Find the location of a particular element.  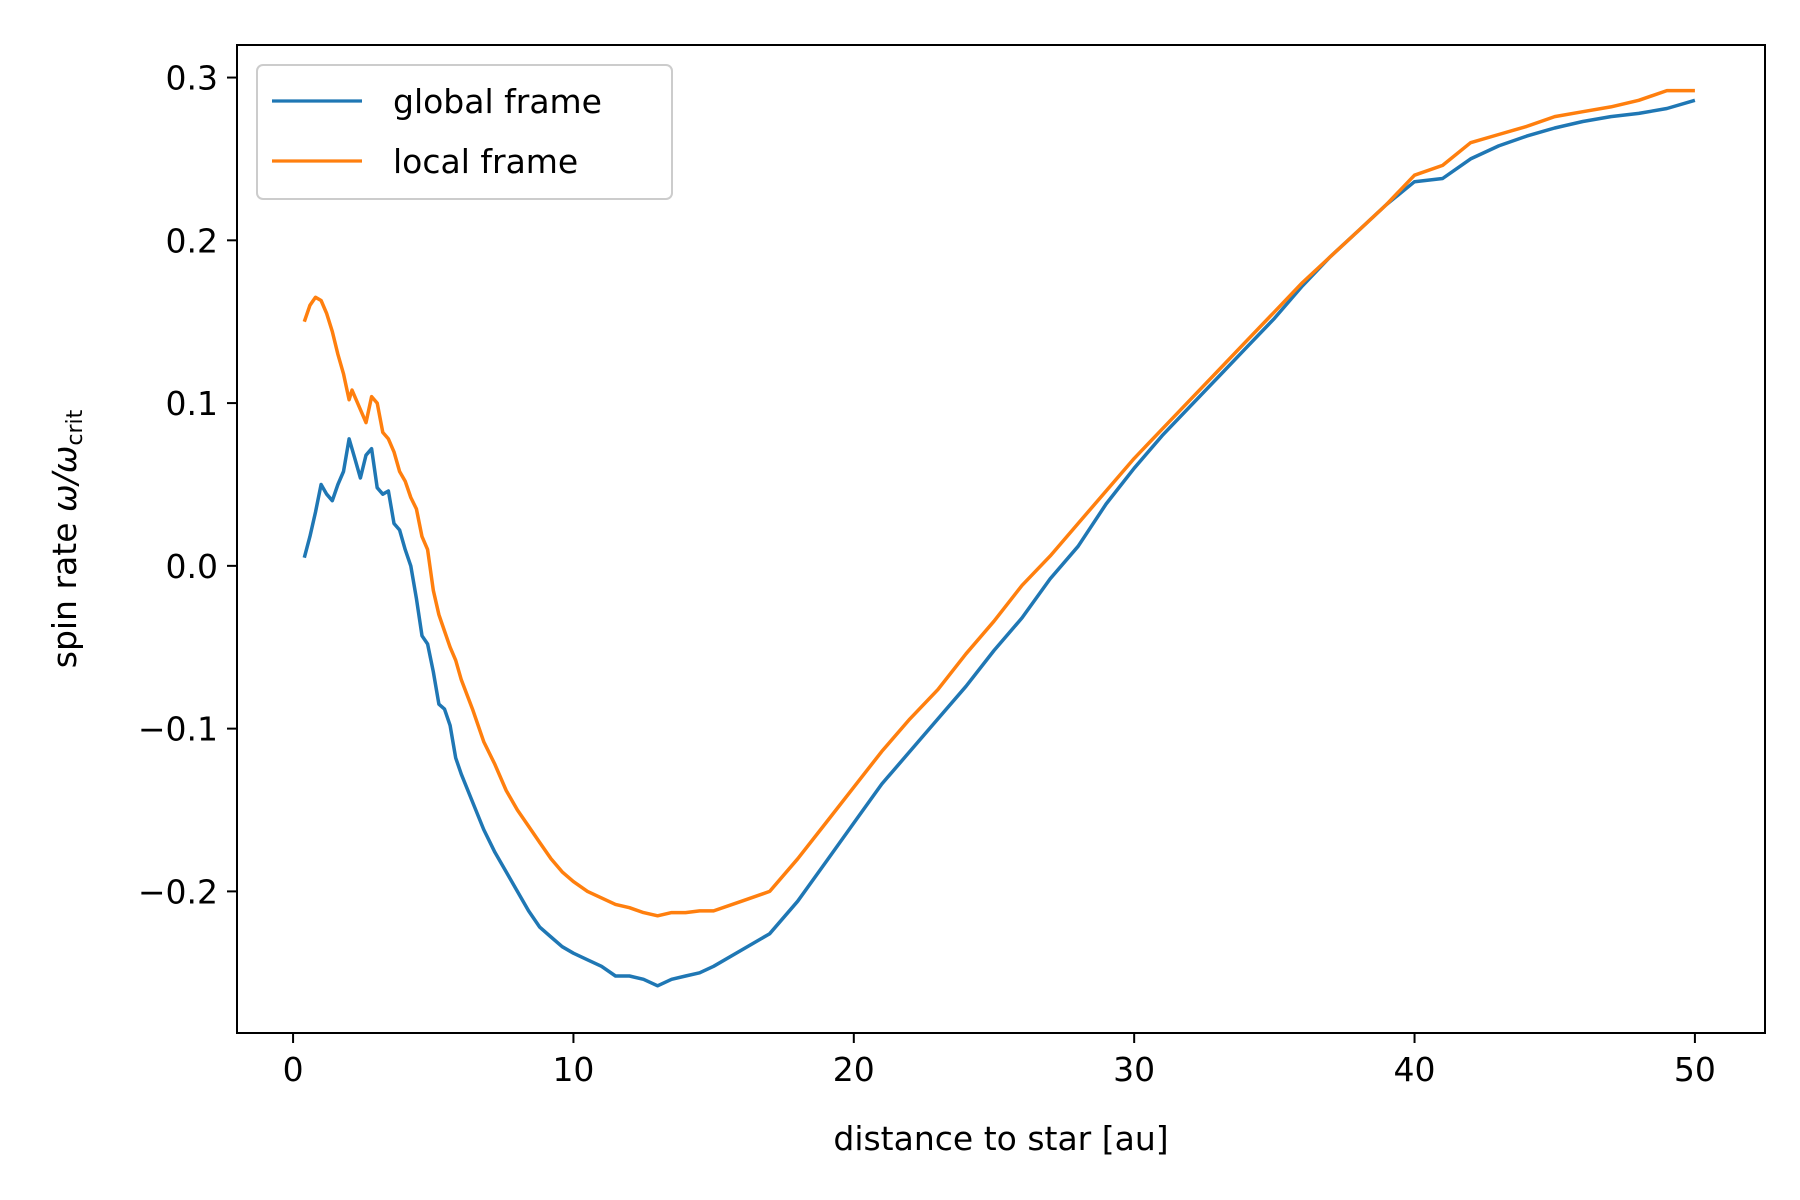

y-ticks: −0.2 −0.1 0.0 0.1 0.2 0.3 is located at coordinates (187, 485).